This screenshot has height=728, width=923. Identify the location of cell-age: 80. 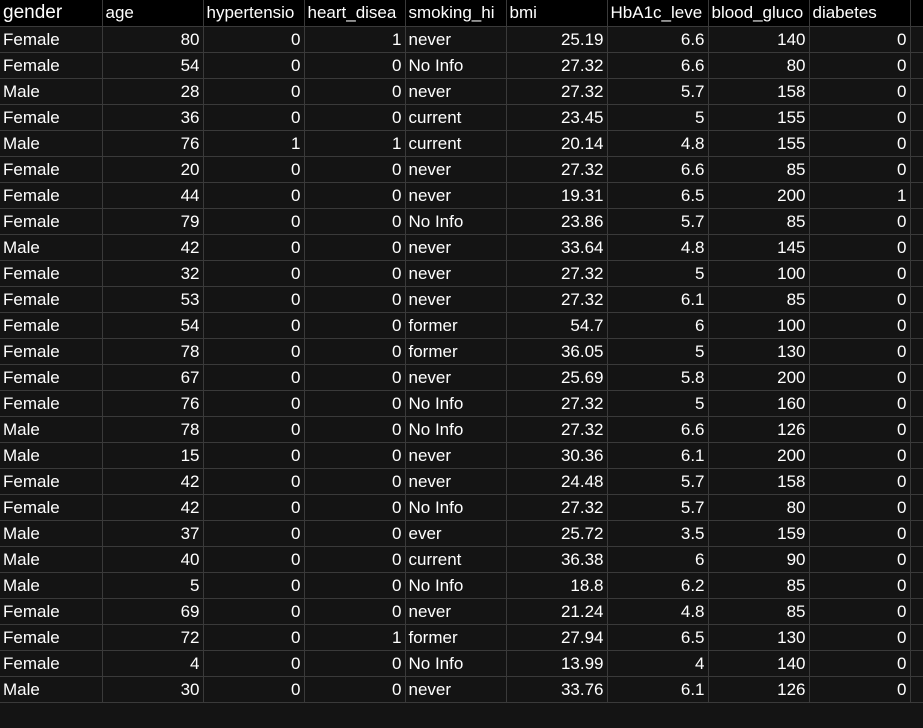
(153, 39).